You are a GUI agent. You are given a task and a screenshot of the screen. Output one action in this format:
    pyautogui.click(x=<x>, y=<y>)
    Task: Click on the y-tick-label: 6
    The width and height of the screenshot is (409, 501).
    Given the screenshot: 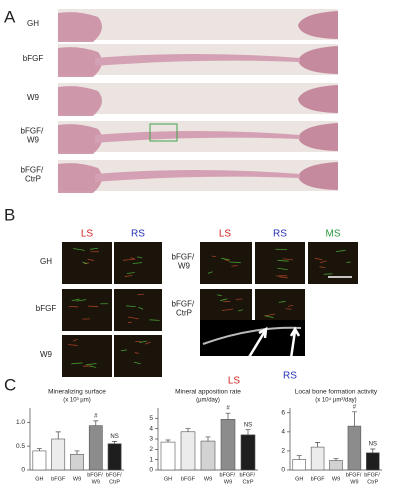 What is the action you would take?
    pyautogui.click(x=283, y=412)
    